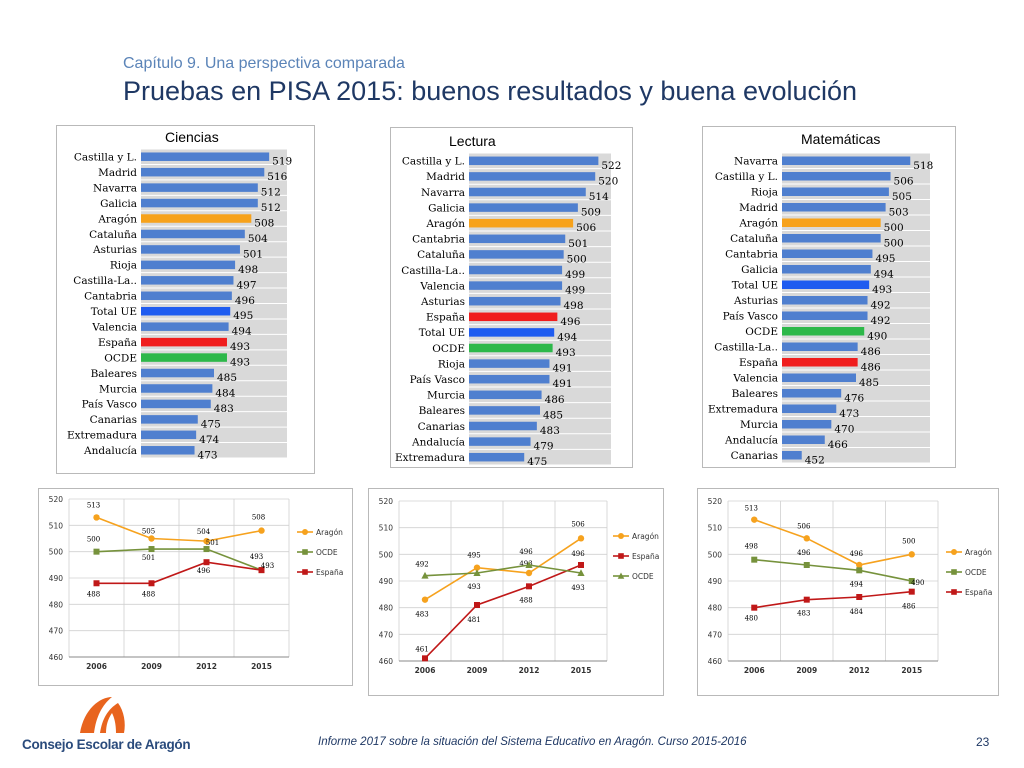  I want to click on consejo-escolar-logo: Consejo Escolar de Aragón, so click(117, 726).